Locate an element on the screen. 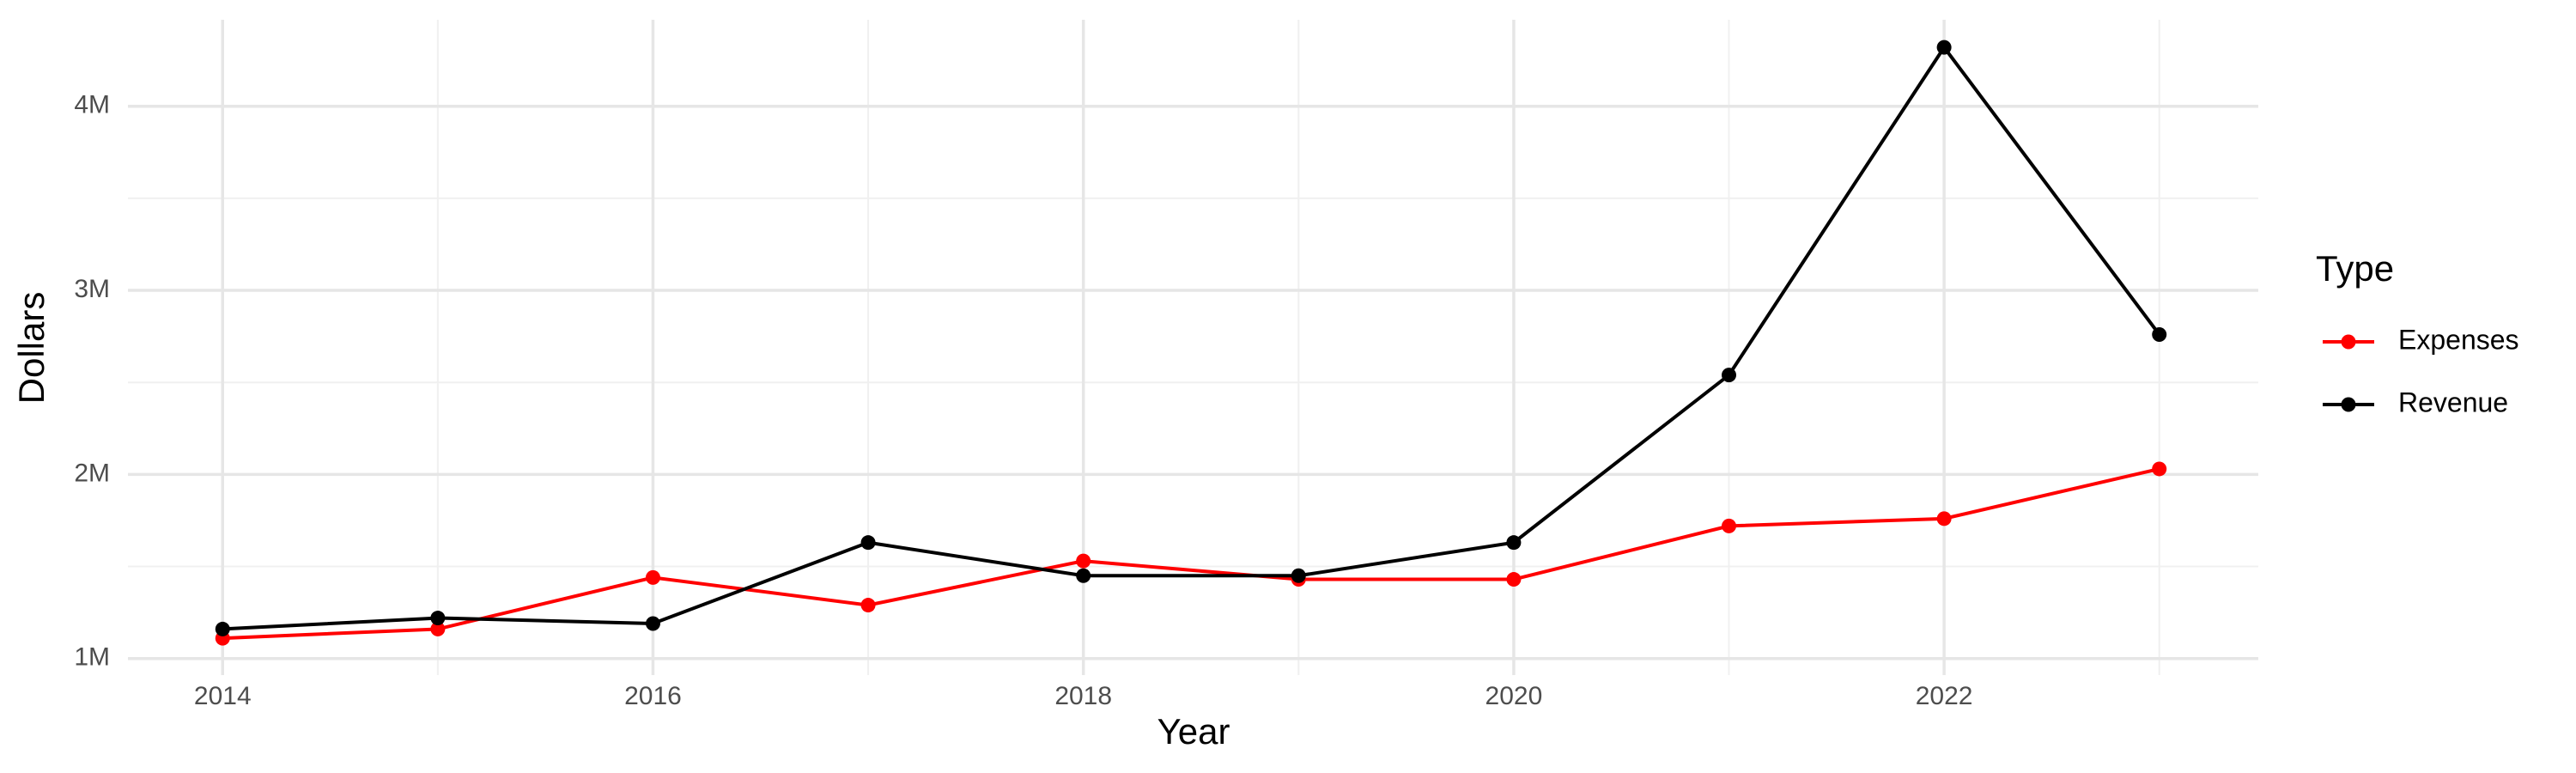  y-tick-label: 2M is located at coordinates (92, 473).